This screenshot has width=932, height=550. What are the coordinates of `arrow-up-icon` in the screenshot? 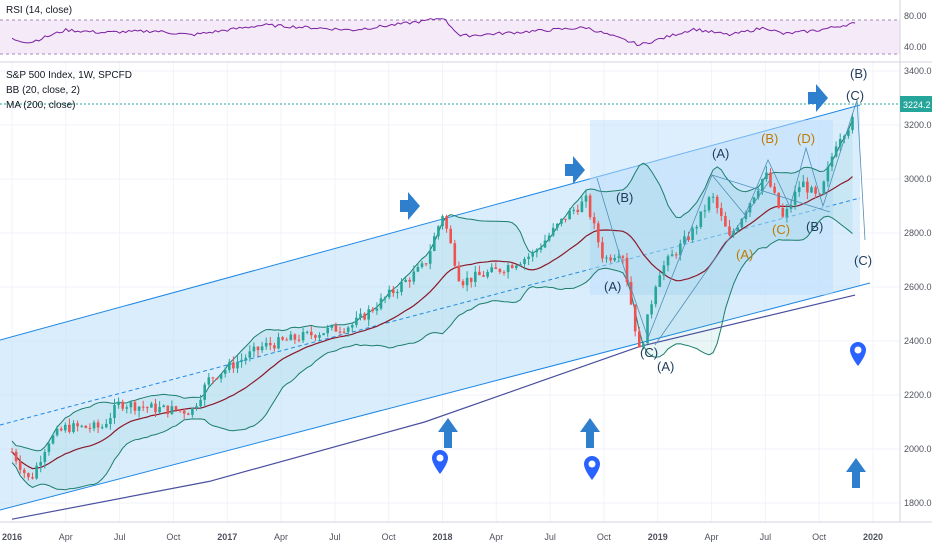 It's located at (590, 433).